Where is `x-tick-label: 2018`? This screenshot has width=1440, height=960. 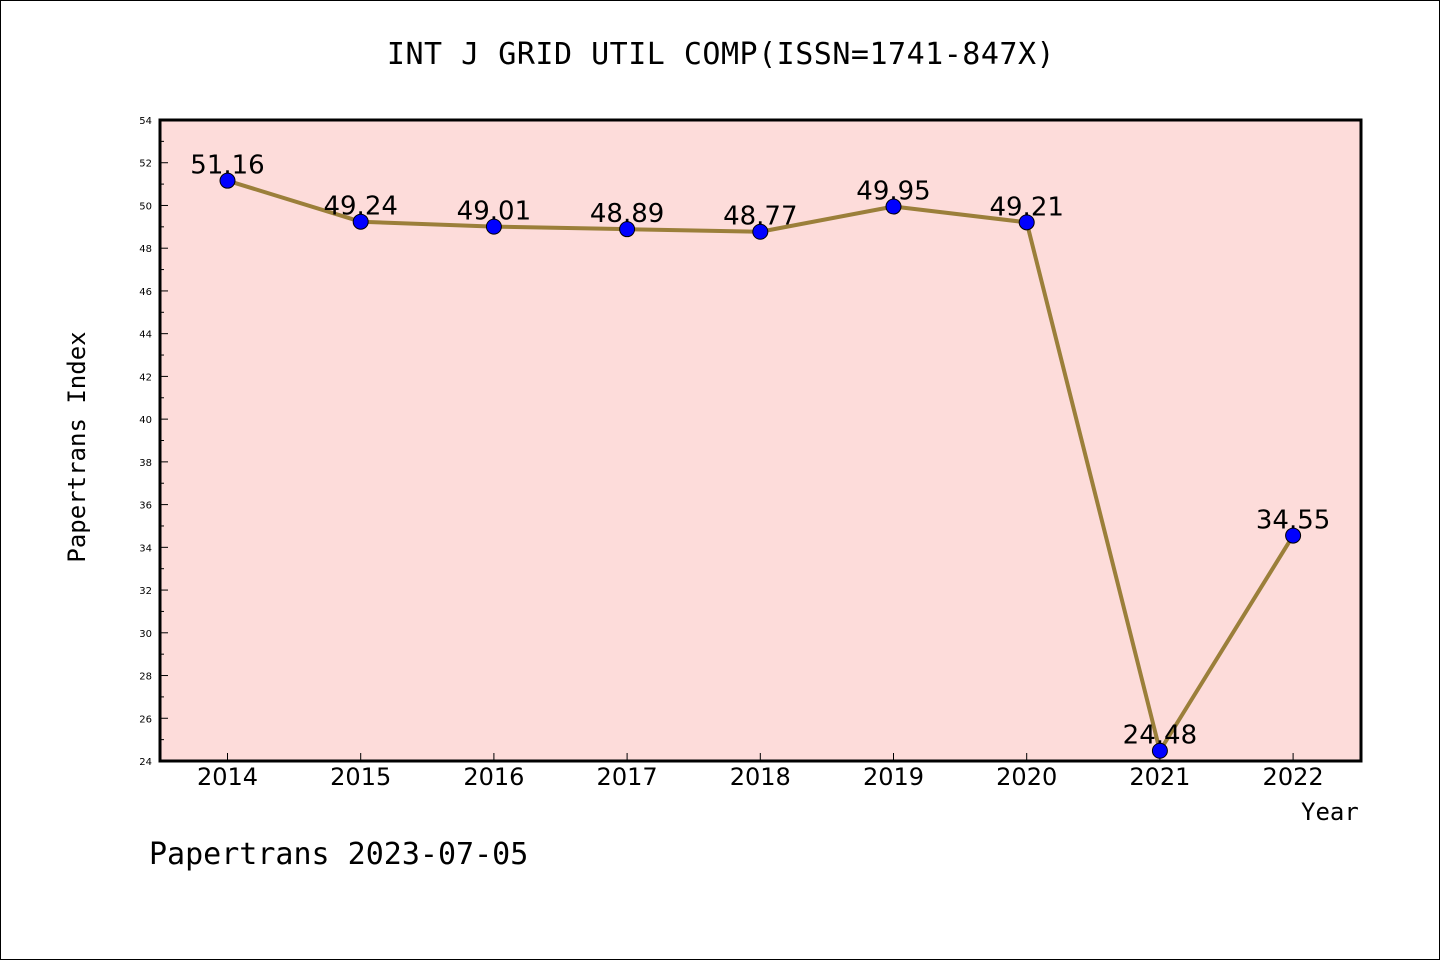
x-tick-label: 2018 is located at coordinates (760, 777).